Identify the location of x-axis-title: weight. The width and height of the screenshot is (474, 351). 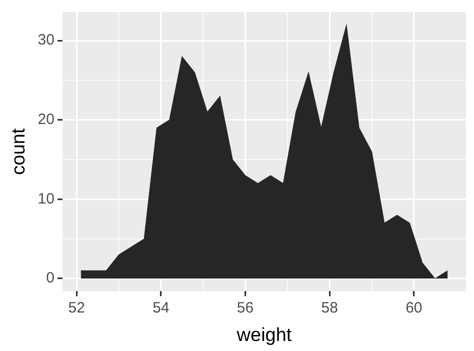
(264, 335).